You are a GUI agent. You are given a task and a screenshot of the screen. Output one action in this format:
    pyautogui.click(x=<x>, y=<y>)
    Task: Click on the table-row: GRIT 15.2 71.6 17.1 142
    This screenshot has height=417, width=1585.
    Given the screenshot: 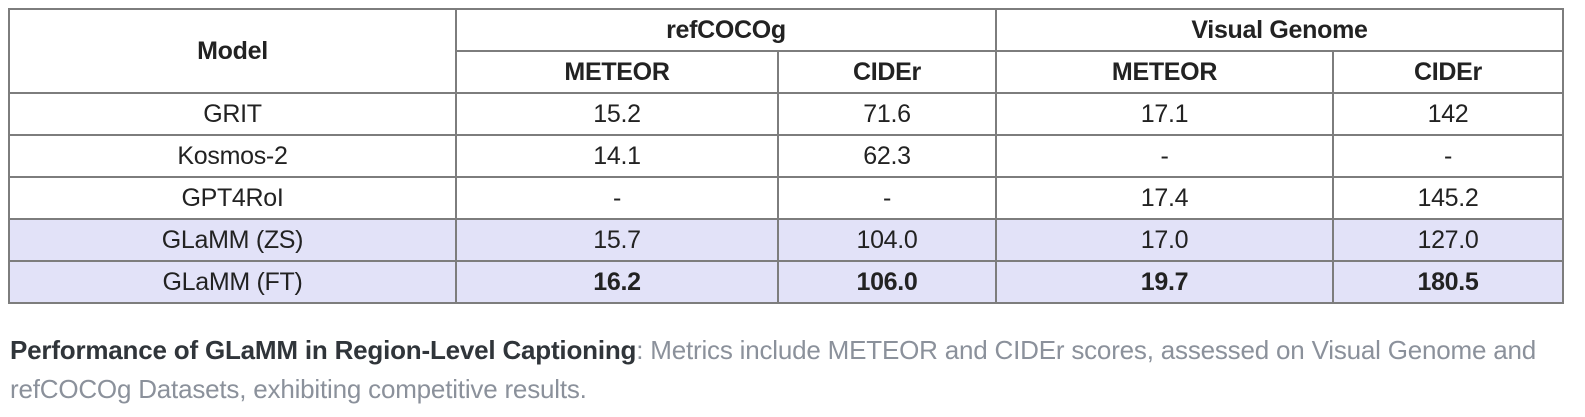 What is the action you would take?
    pyautogui.click(x=786, y=114)
    